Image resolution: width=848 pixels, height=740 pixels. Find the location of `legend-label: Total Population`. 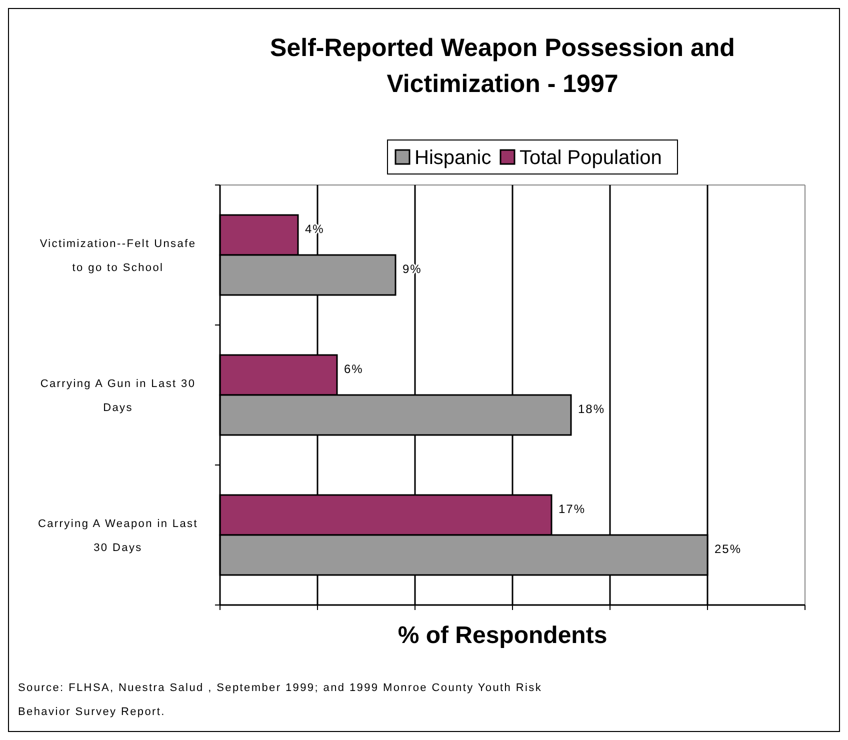

legend-label: Total Population is located at coordinates (591, 158).